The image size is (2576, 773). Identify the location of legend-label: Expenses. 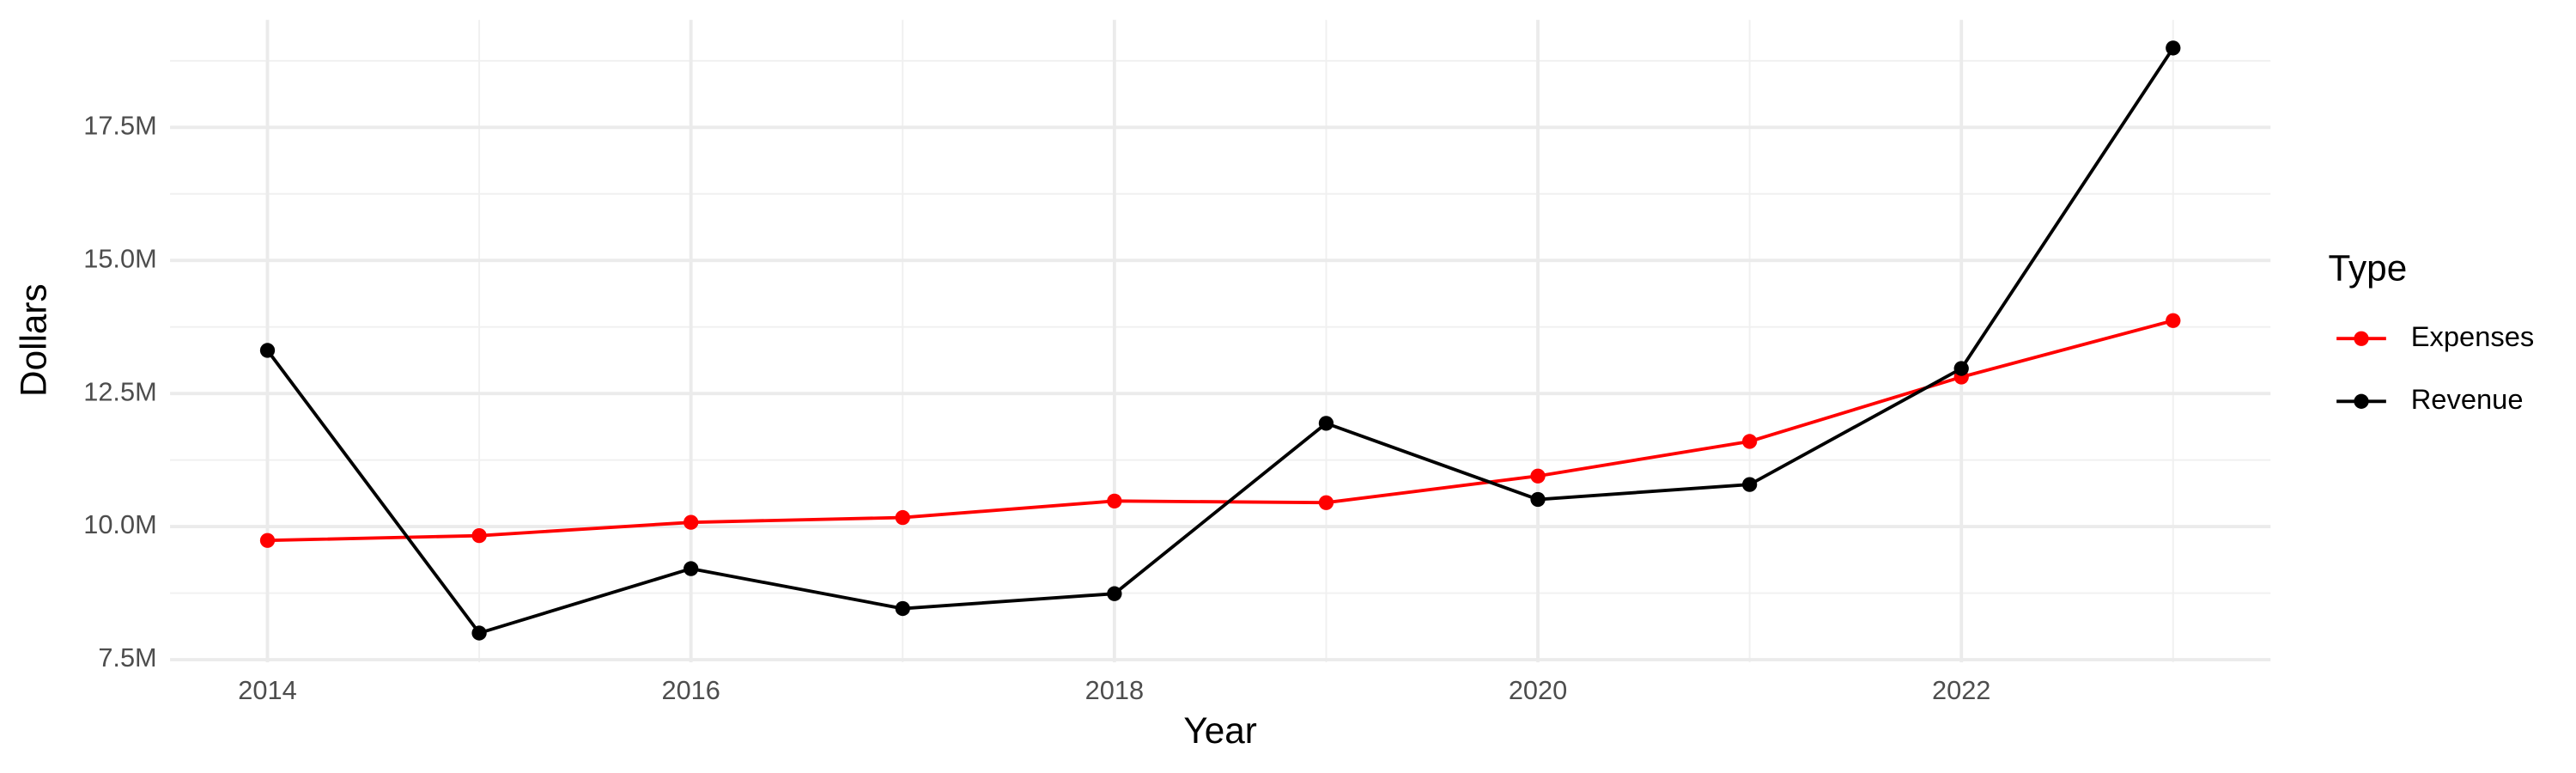
(2473, 336).